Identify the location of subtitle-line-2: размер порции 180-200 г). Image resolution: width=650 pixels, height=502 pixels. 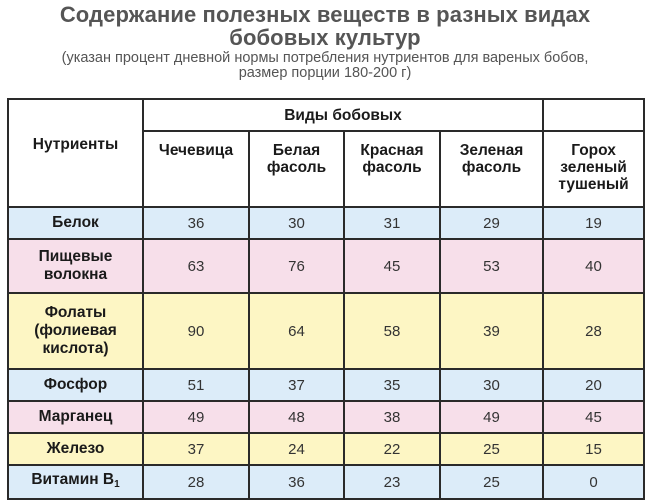
(325, 73).